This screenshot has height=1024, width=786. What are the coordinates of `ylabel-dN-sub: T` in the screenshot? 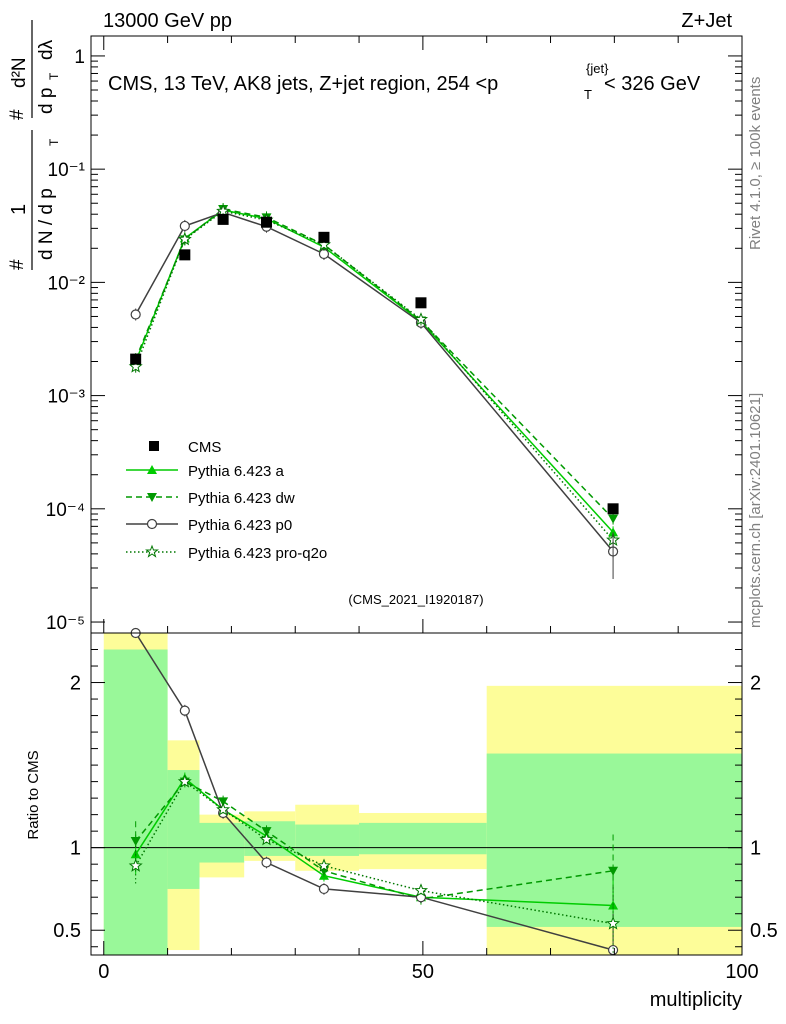 It's located at (54, 142).